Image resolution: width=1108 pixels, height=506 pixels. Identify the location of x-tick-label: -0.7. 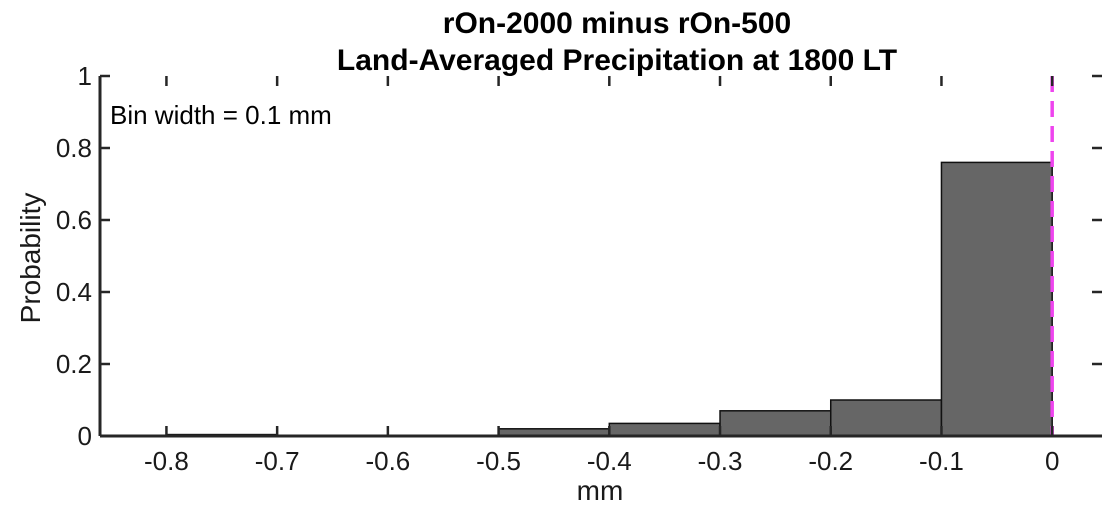
(277, 461).